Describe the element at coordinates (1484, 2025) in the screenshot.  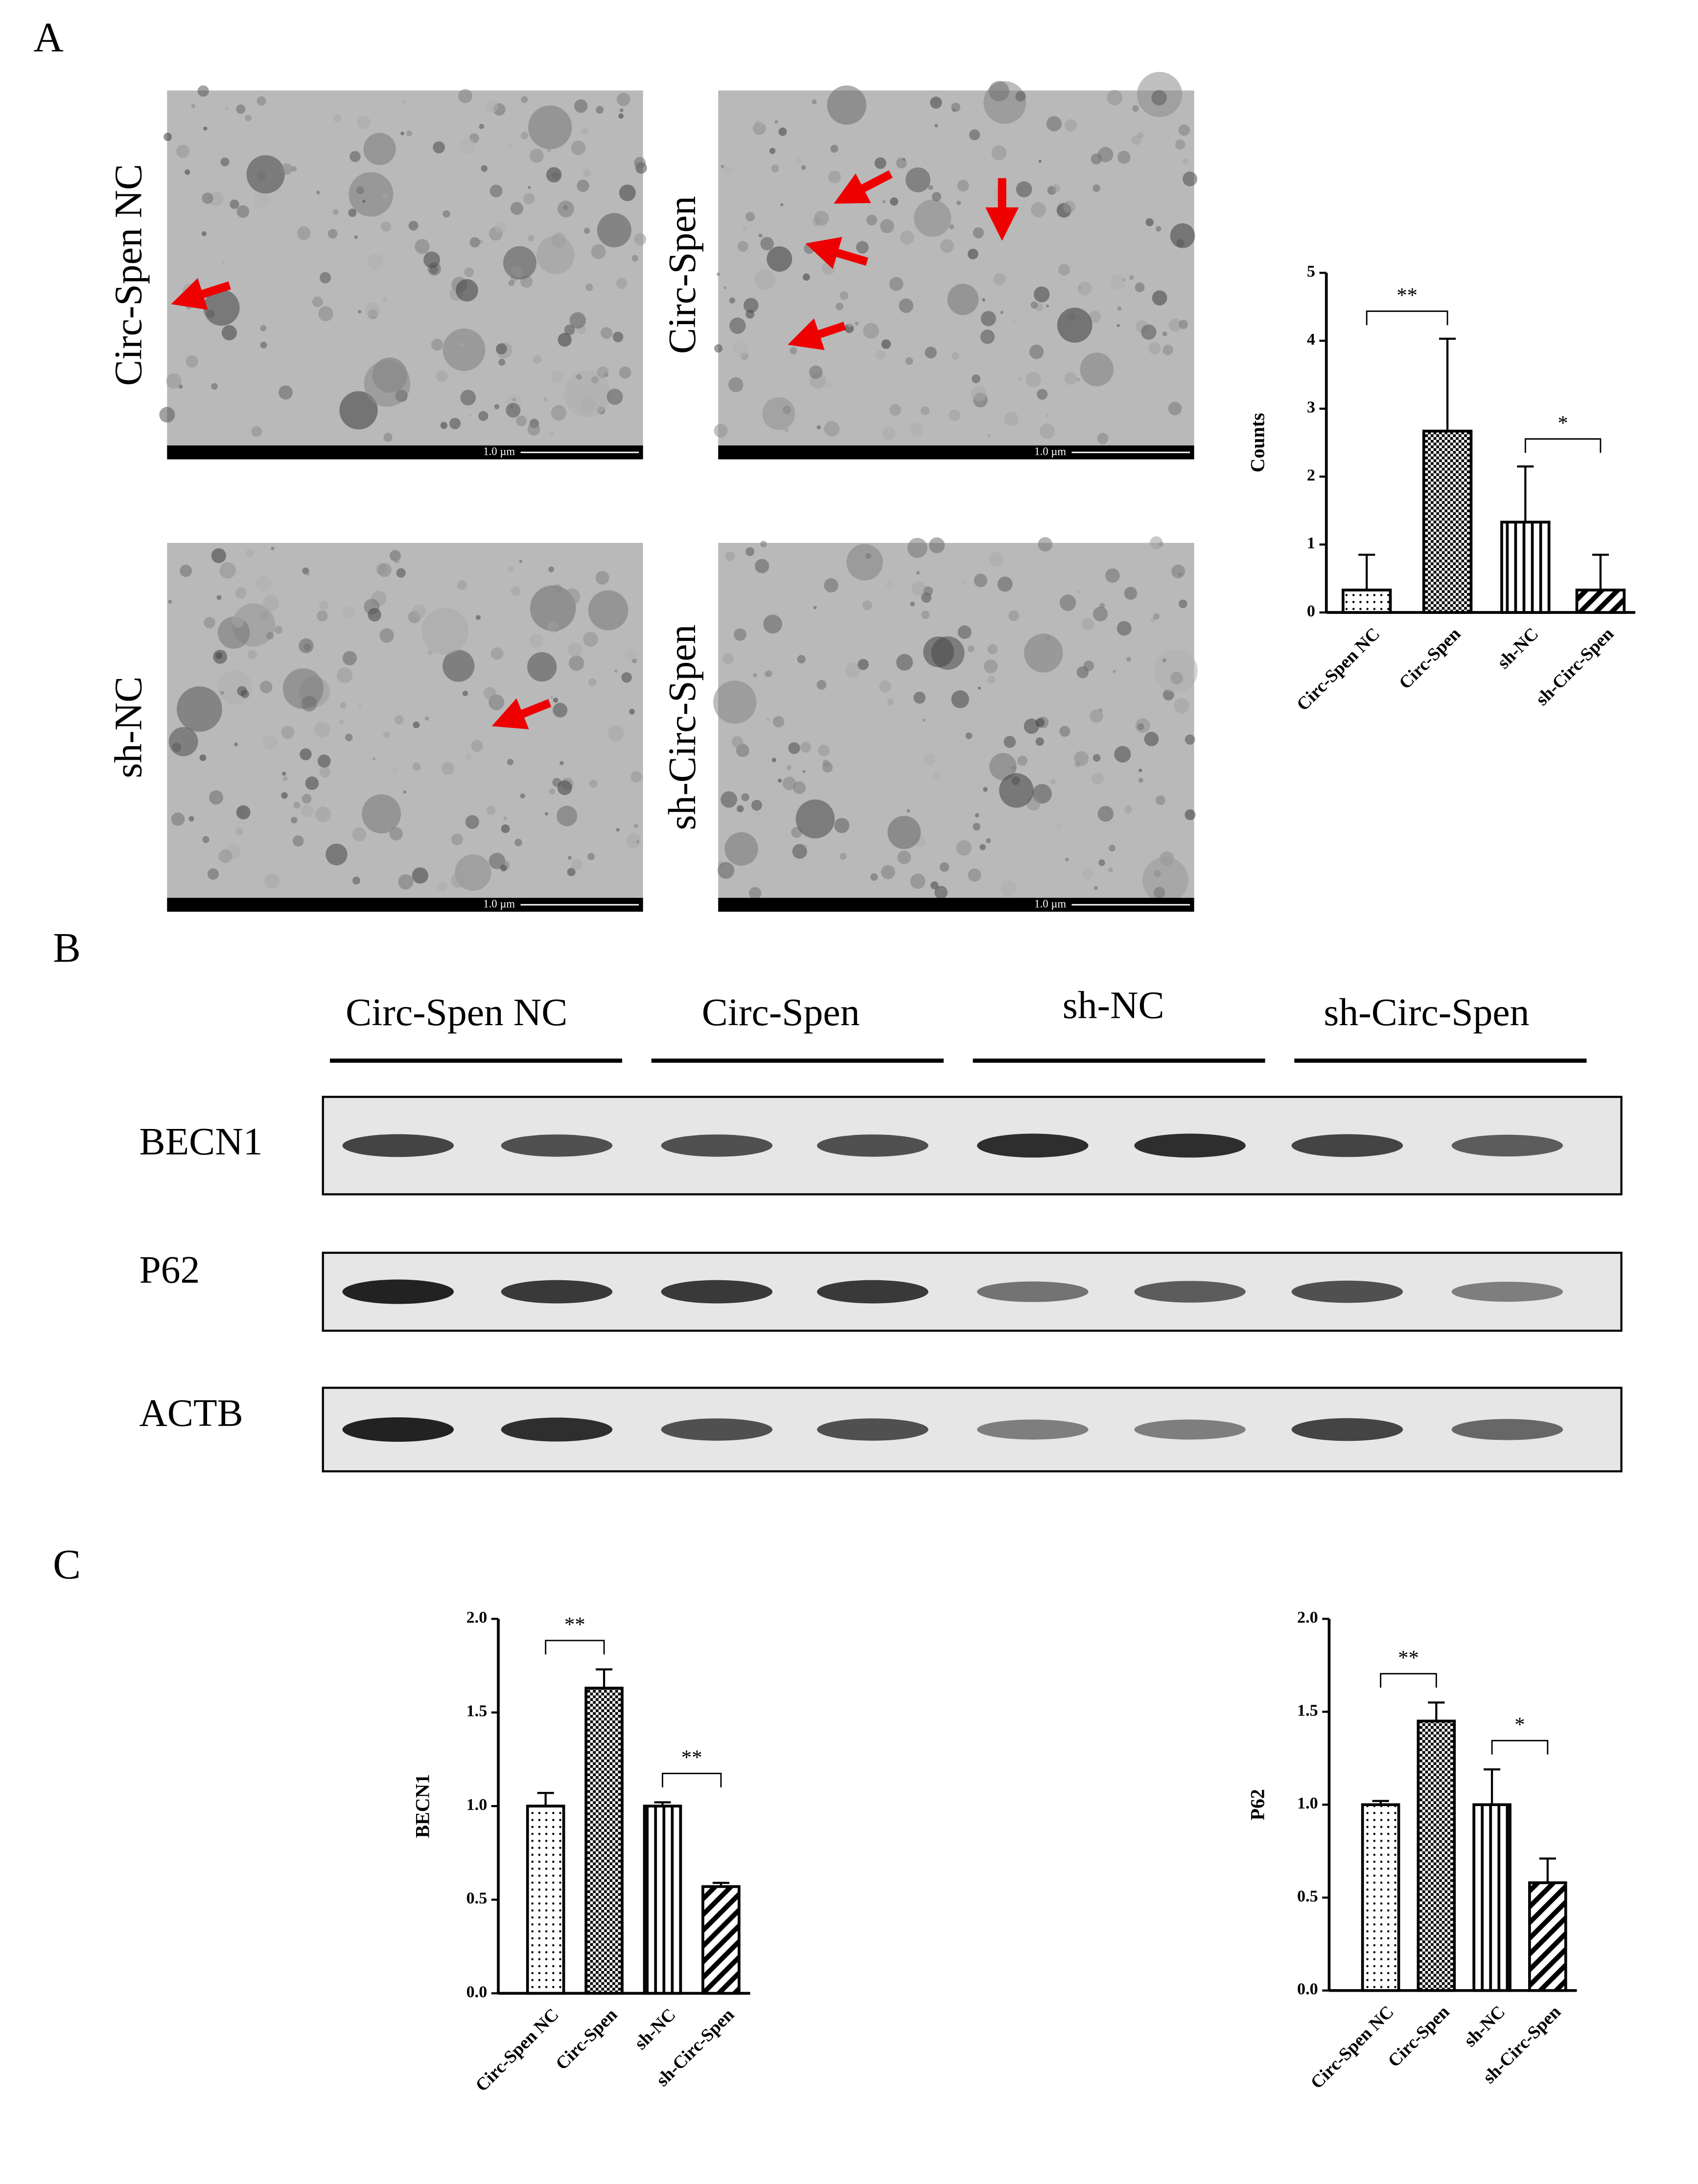
I see `x-tick-label: sh-NC` at that location.